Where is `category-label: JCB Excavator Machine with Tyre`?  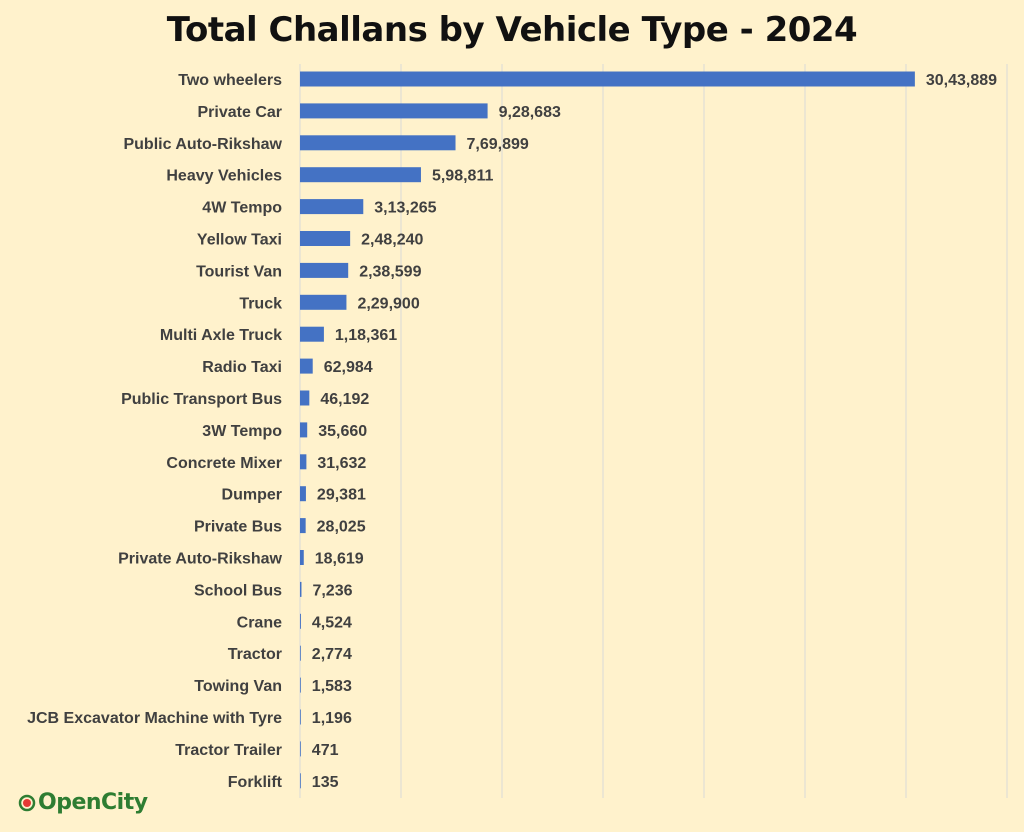
category-label: JCB Excavator Machine with Tyre is located at coordinates (154, 718).